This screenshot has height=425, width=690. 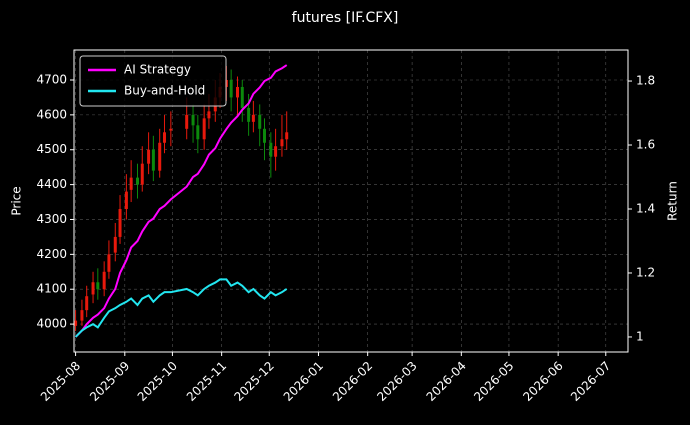 I want to click on y2-axis-label: Return, so click(x=673, y=201).